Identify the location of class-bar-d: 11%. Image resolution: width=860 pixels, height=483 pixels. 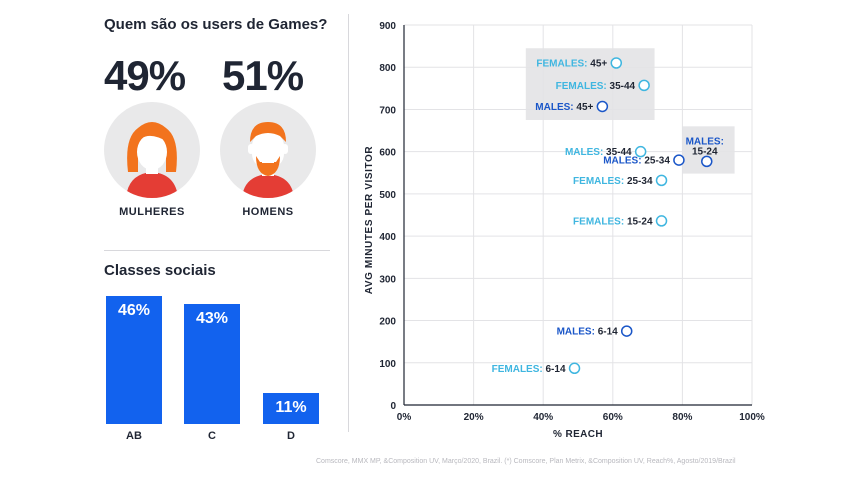
(291, 408).